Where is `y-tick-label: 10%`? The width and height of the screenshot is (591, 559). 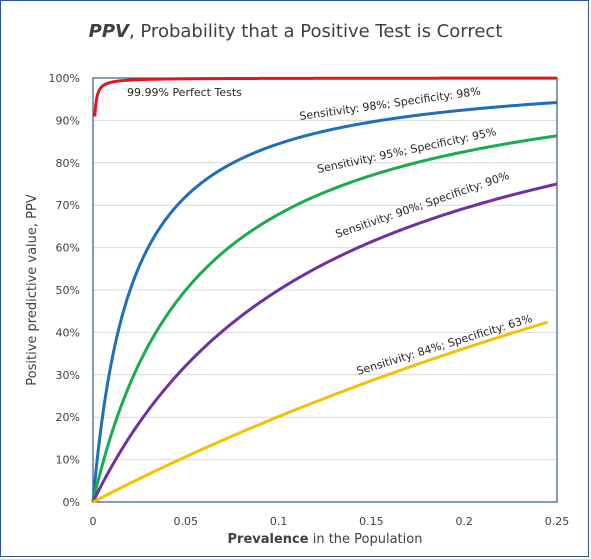
y-tick-label: 10% is located at coordinates (68, 460).